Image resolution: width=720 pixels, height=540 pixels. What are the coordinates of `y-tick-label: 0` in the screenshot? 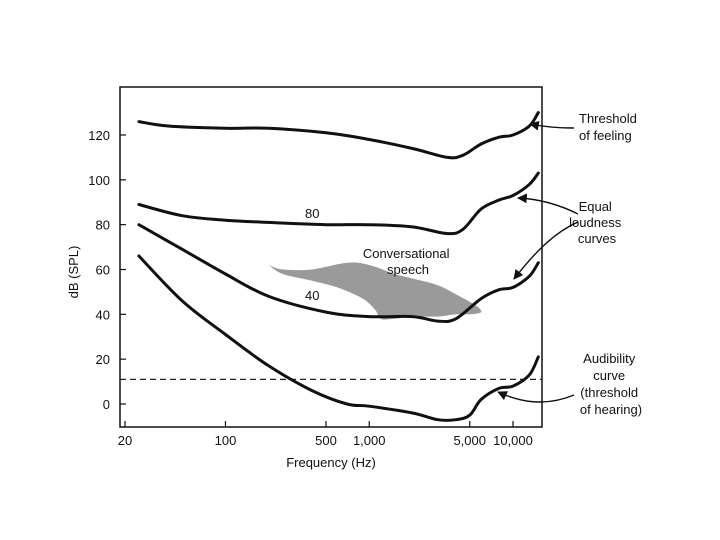 It's located at (106, 404).